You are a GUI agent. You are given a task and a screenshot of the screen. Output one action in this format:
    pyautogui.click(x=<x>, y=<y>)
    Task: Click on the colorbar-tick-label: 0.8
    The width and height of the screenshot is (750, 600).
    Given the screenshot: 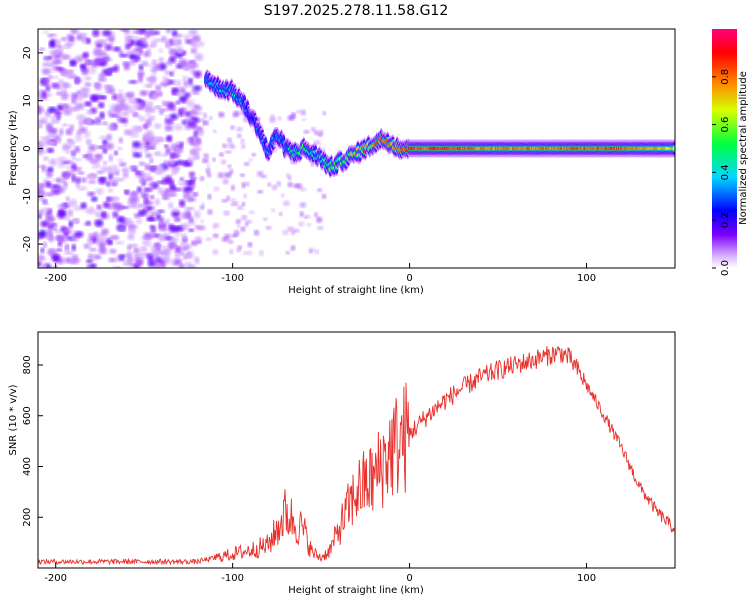 What is the action you would take?
    pyautogui.click(x=725, y=77)
    